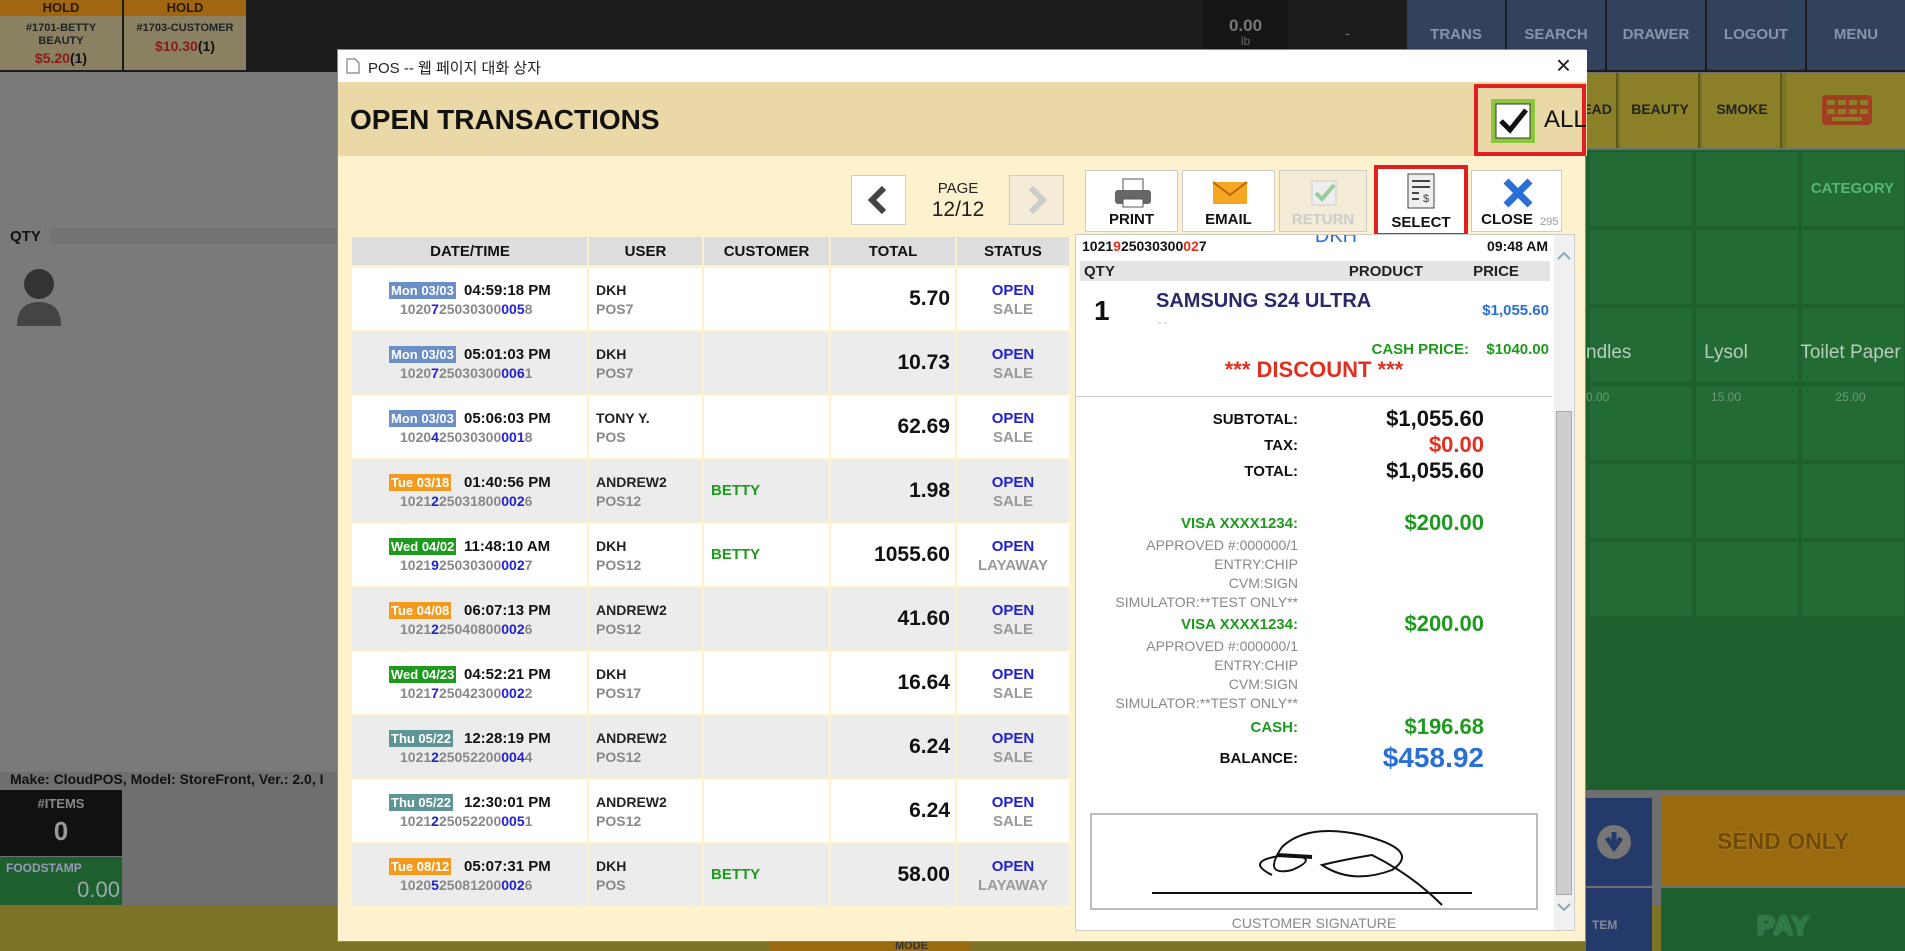 The image size is (1905, 951). What do you see at coordinates (1255, 419) in the screenshot?
I see `summary-label: SUBTOTAL:` at bounding box center [1255, 419].